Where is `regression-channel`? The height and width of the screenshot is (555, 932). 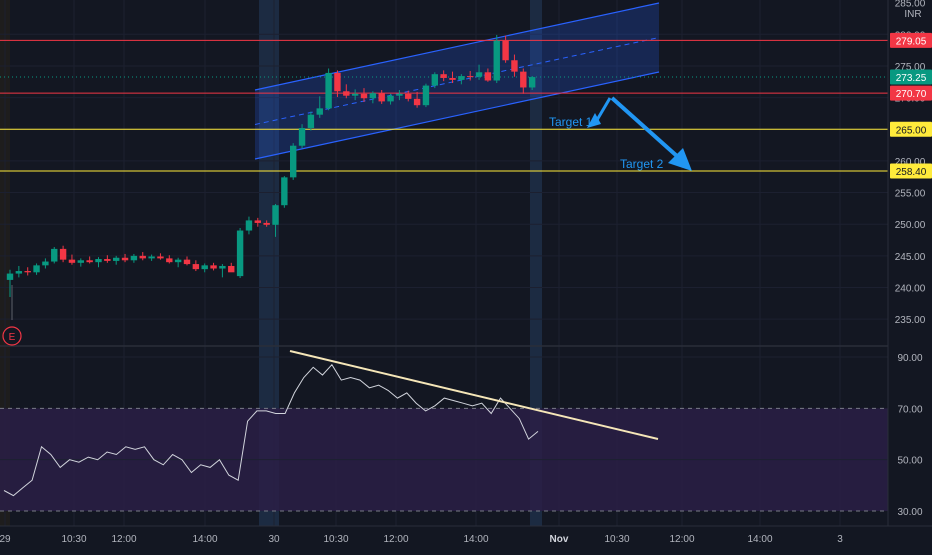 regression-channel is located at coordinates (457, 81).